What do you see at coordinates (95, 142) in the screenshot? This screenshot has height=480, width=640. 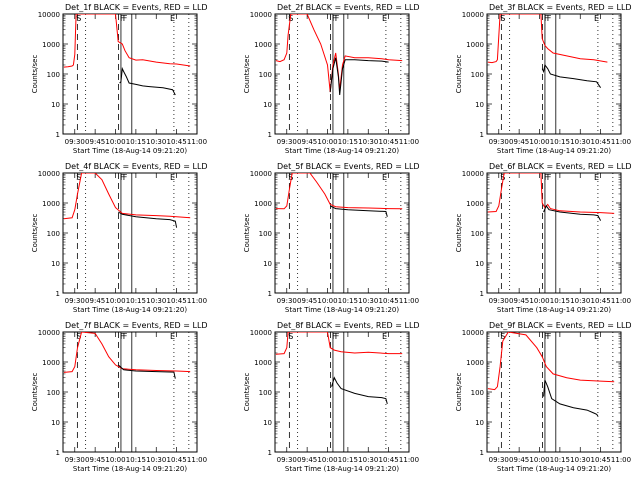 I see `chart-1-xtick: 09:45` at bounding box center [95, 142].